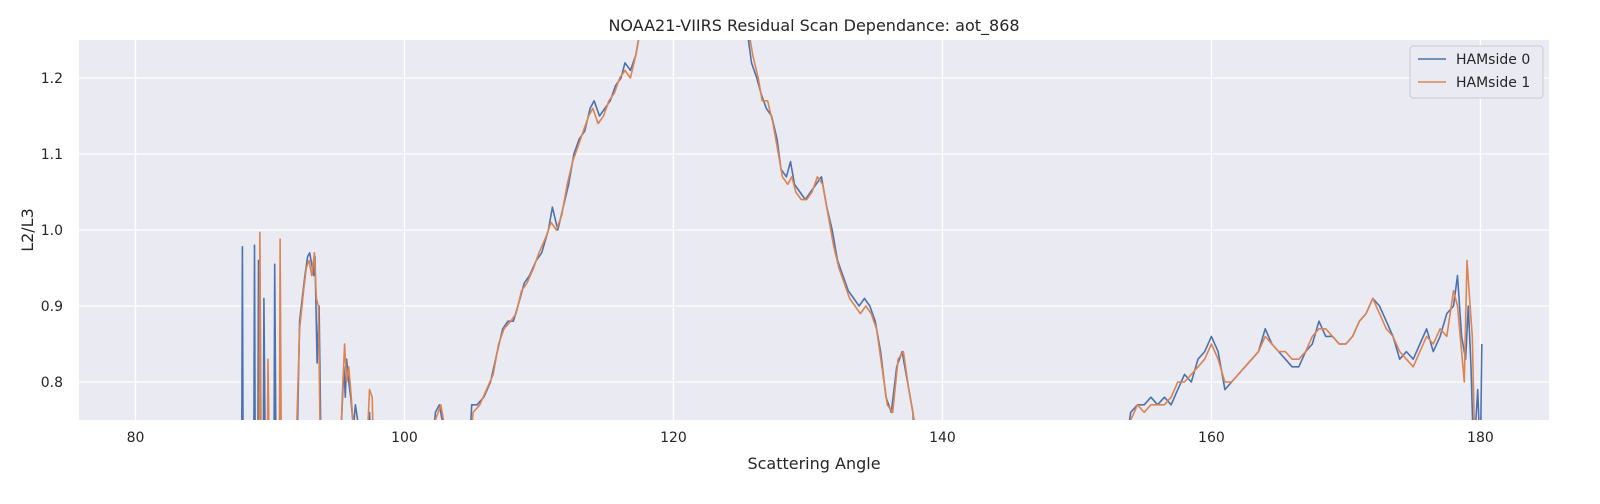 The image size is (1600, 504). Describe the element at coordinates (52, 155) in the screenshot. I see `y-tick-label: 1.1` at that location.